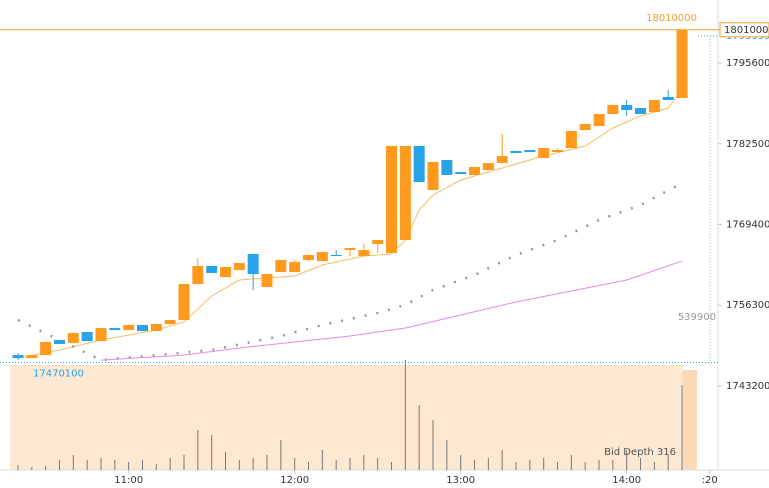 This screenshot has height=488, width=769. Describe the element at coordinates (697, 317) in the screenshot. I see `range-label: 539900` at that location.